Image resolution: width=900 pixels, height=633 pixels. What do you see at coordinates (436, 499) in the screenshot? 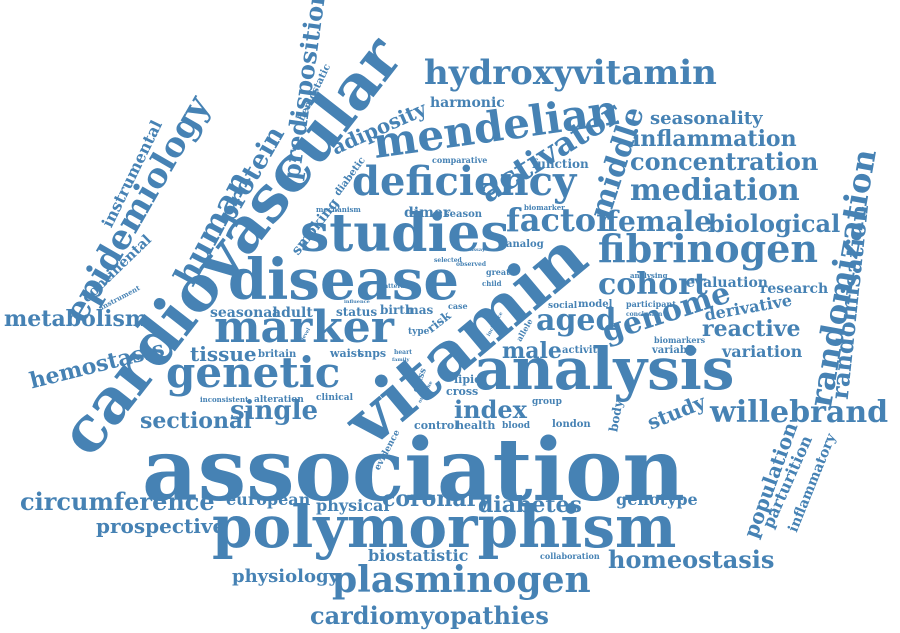
I see `word-coronary: coronary` at bounding box center [436, 499].